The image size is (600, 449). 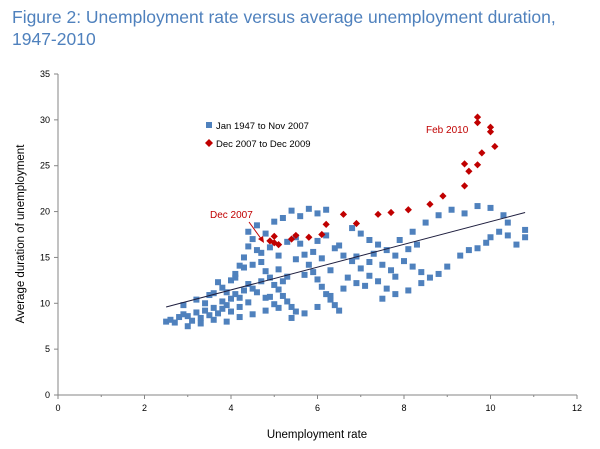 What do you see at coordinates (45, 303) in the screenshot?
I see `y-tick-label: 10` at bounding box center [45, 303].